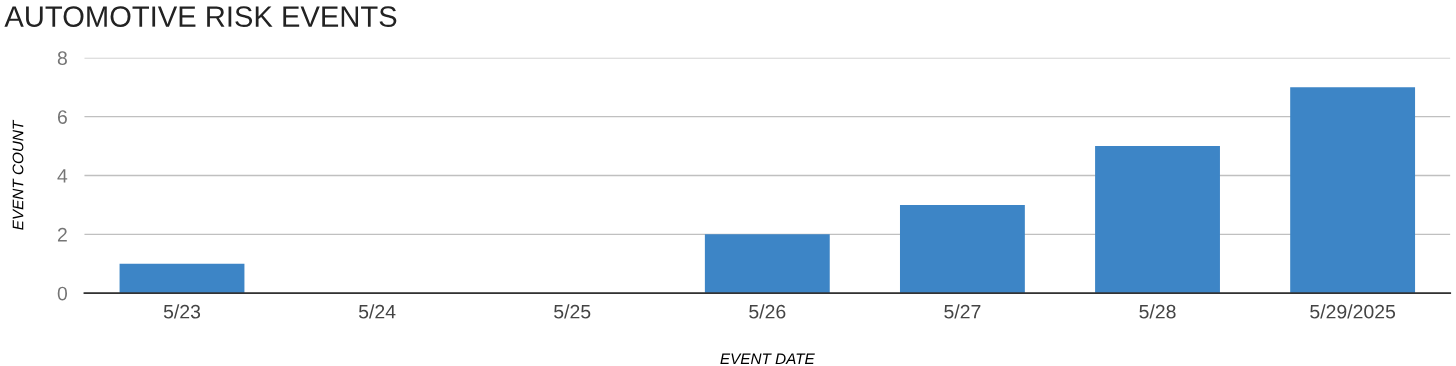 This screenshot has width=1456, height=366. What do you see at coordinates (62, 176) in the screenshot?
I see `y-tick-label: 4` at bounding box center [62, 176].